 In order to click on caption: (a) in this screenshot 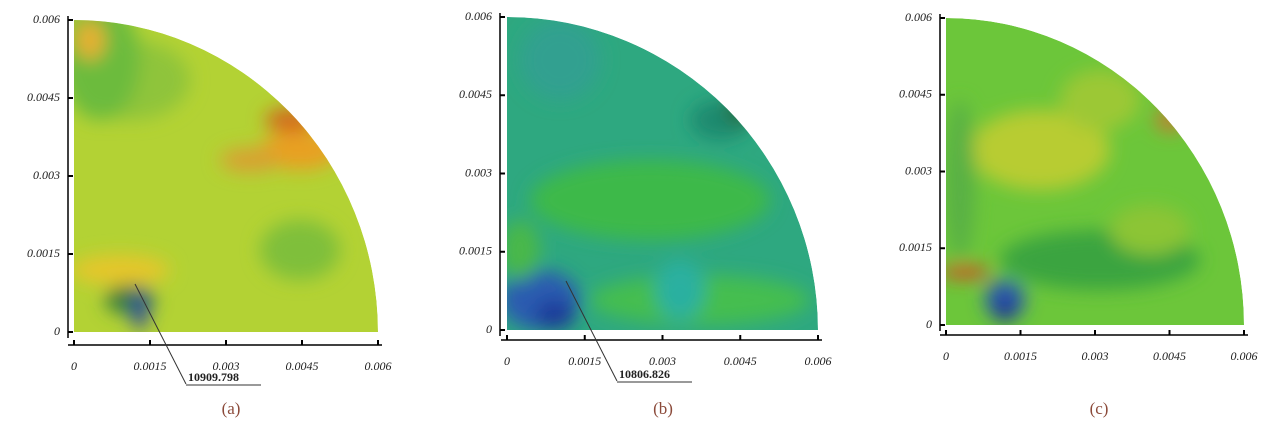, I will do `click(231, 408)`.